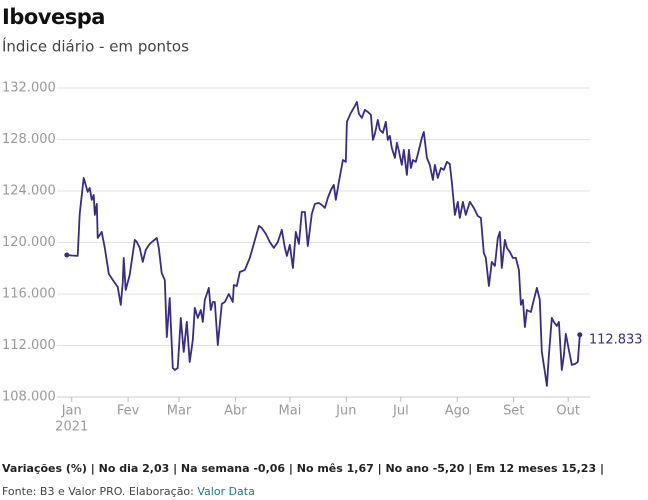 Image resolution: width=648 pixels, height=500 pixels. Describe the element at coordinates (53, 17) in the screenshot. I see `chart-title: Ibovespa` at that location.